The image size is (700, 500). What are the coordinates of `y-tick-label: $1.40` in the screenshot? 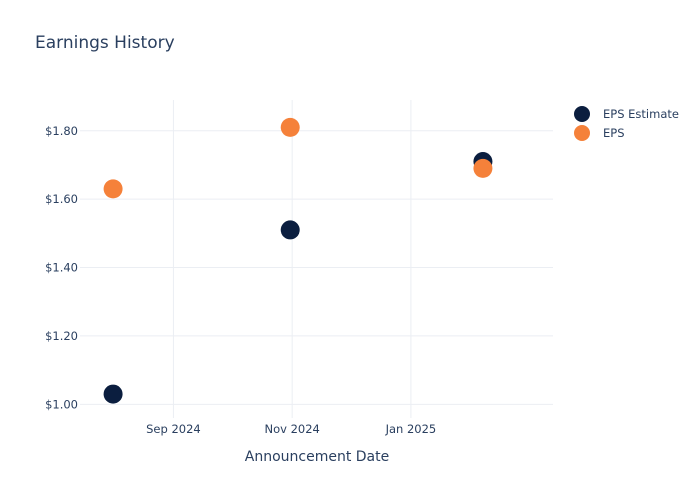 It's located at (61, 268).